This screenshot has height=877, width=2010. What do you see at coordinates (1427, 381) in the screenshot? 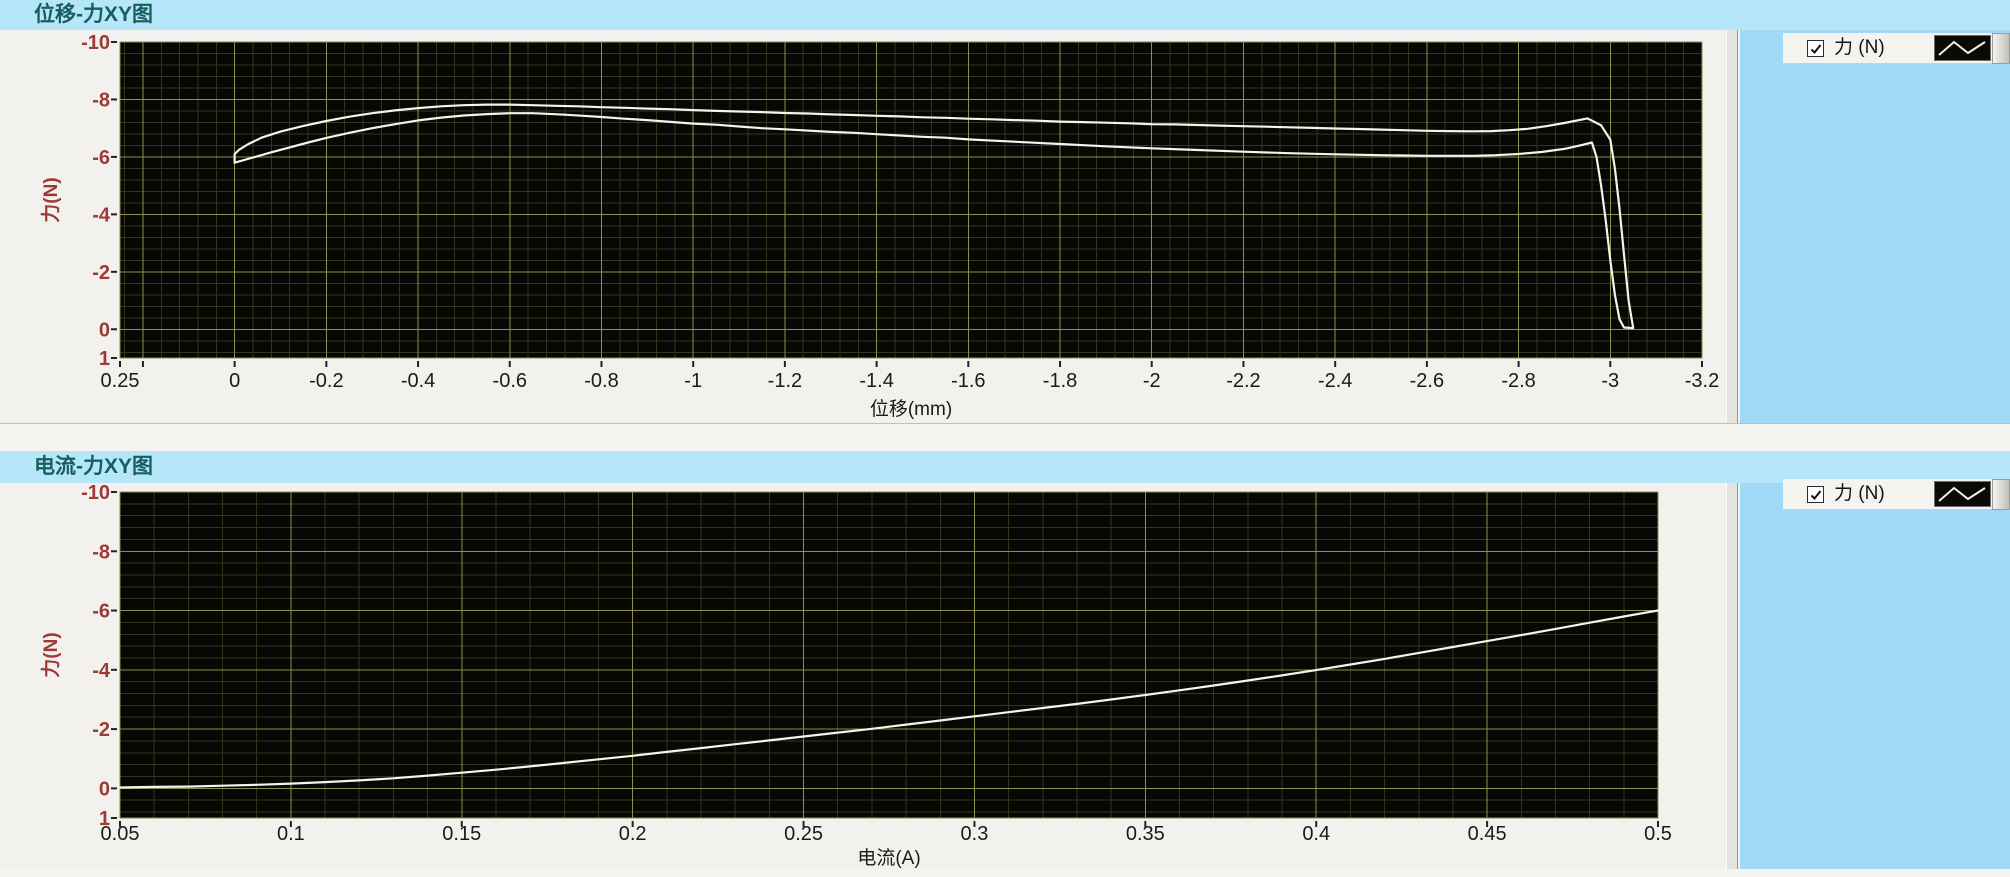
I see `svg-text: -2.6` at bounding box center [1427, 381].